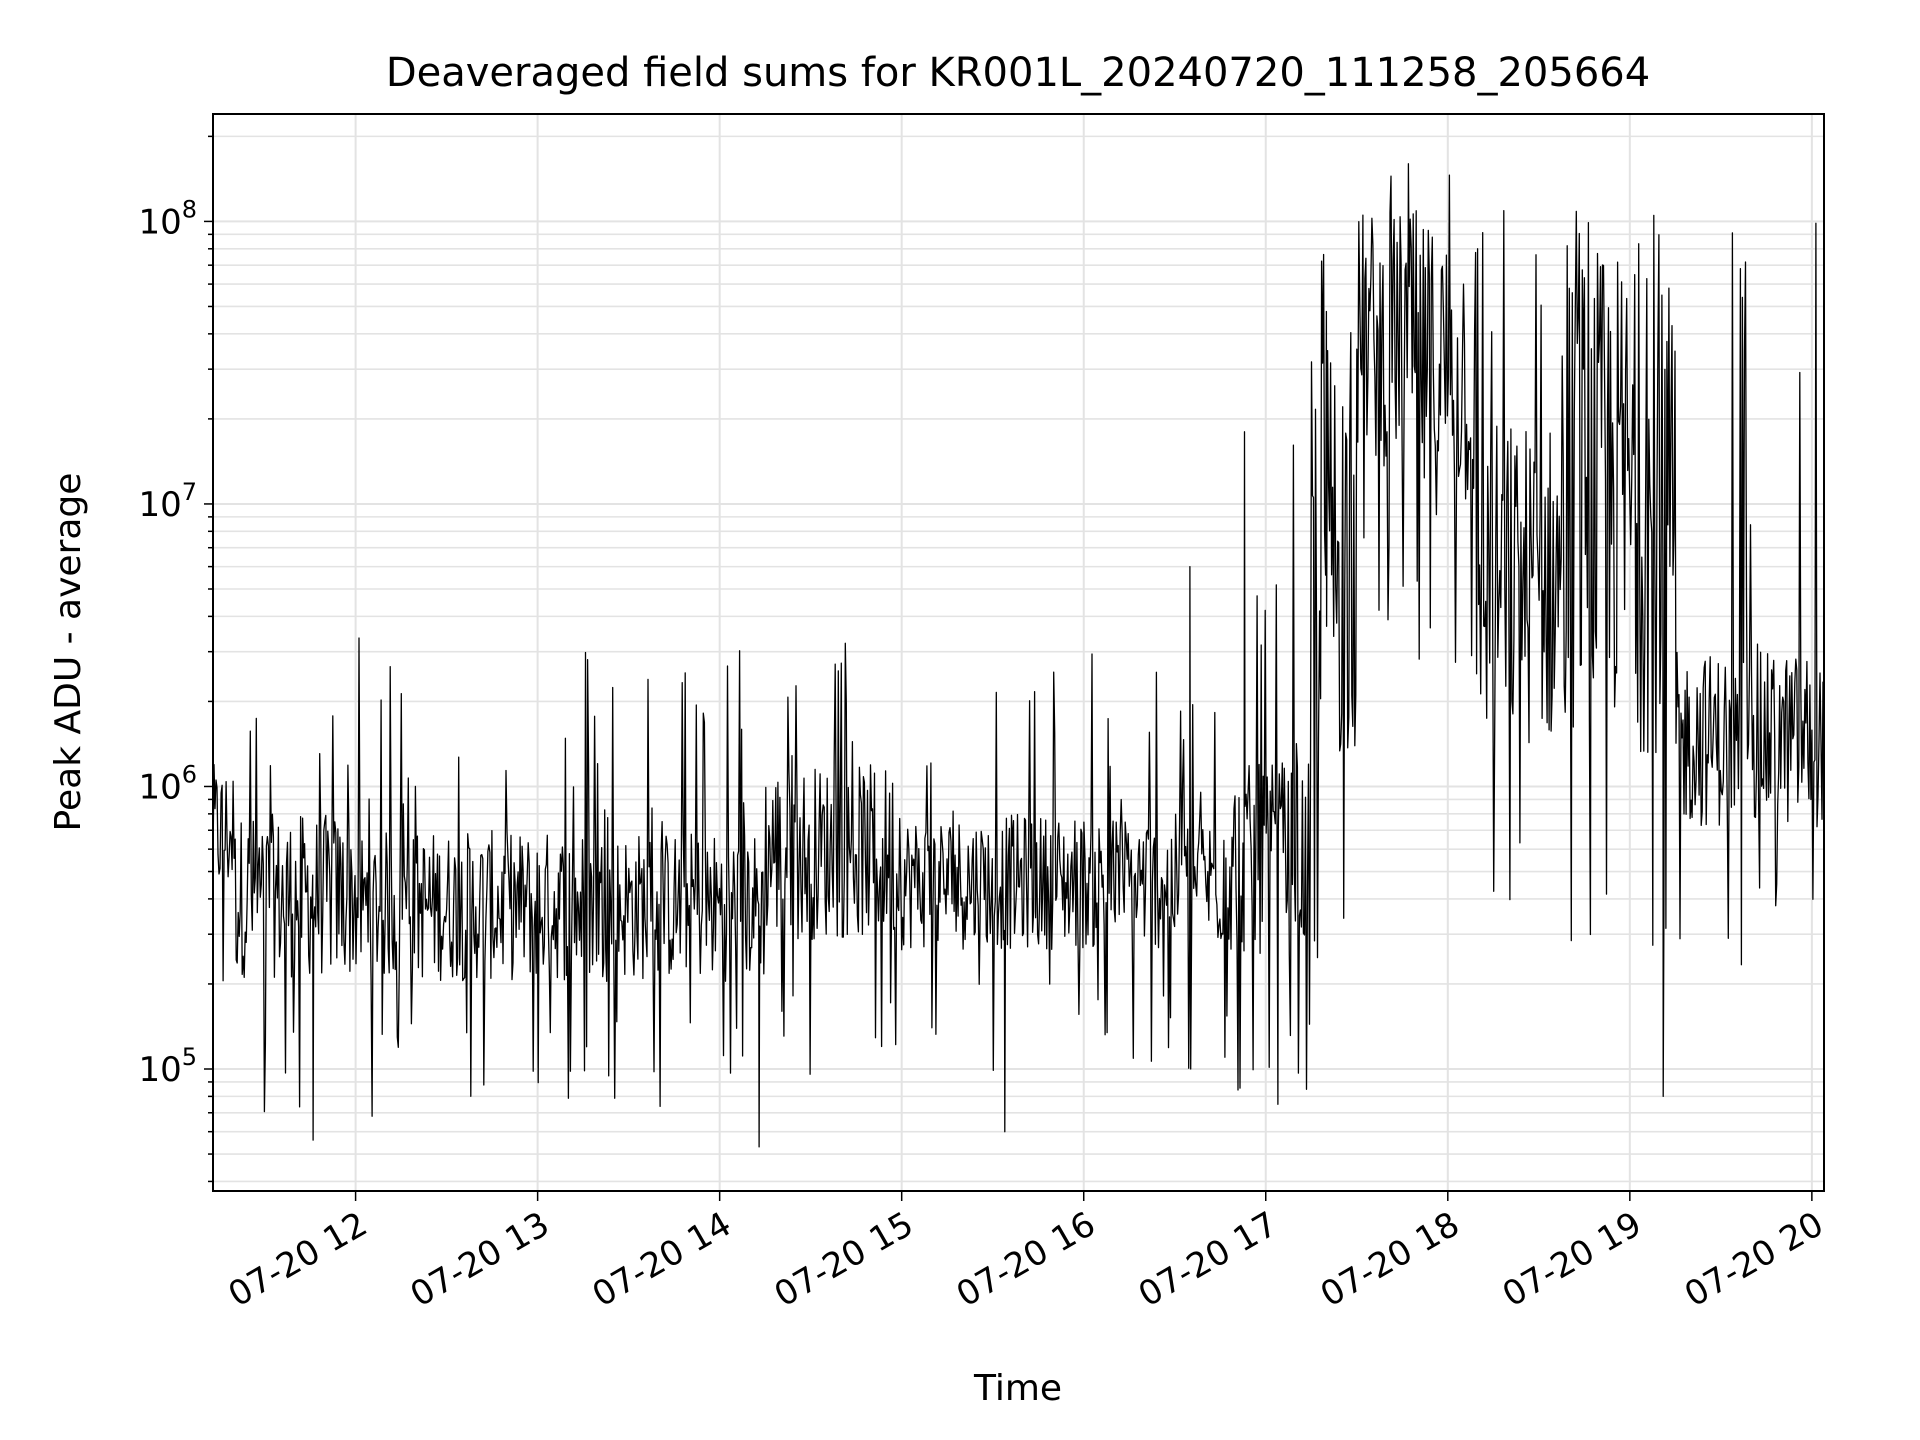 The height and width of the screenshot is (1440, 1920). Describe the element at coordinates (167, 218) in the screenshot. I see `y-tick-label: 10⁸` at that location.